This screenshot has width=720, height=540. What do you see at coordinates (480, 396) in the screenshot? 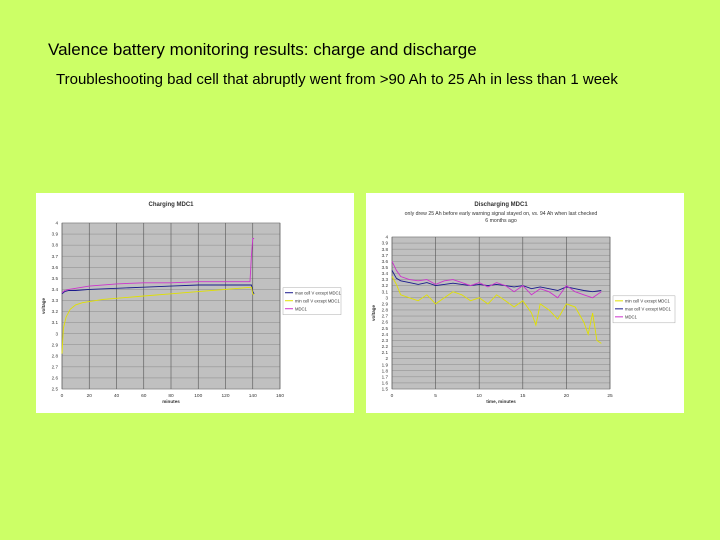
I see `x-tick-label: 10` at bounding box center [480, 396].